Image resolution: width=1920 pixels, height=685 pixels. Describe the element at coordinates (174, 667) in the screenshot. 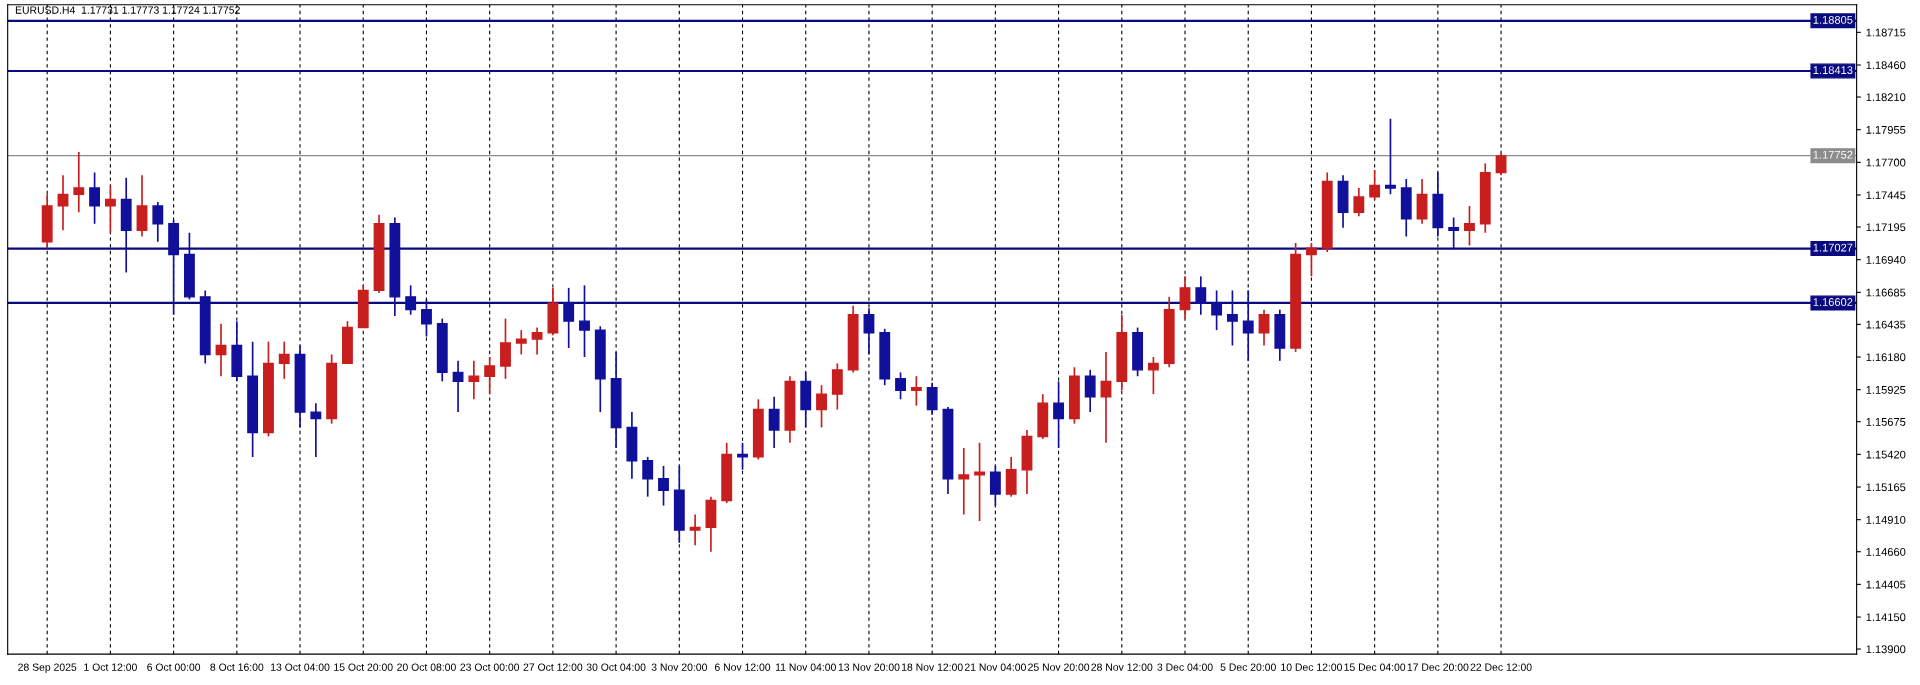

I see `x-tick-label: 6 Oct 00:00` at that location.